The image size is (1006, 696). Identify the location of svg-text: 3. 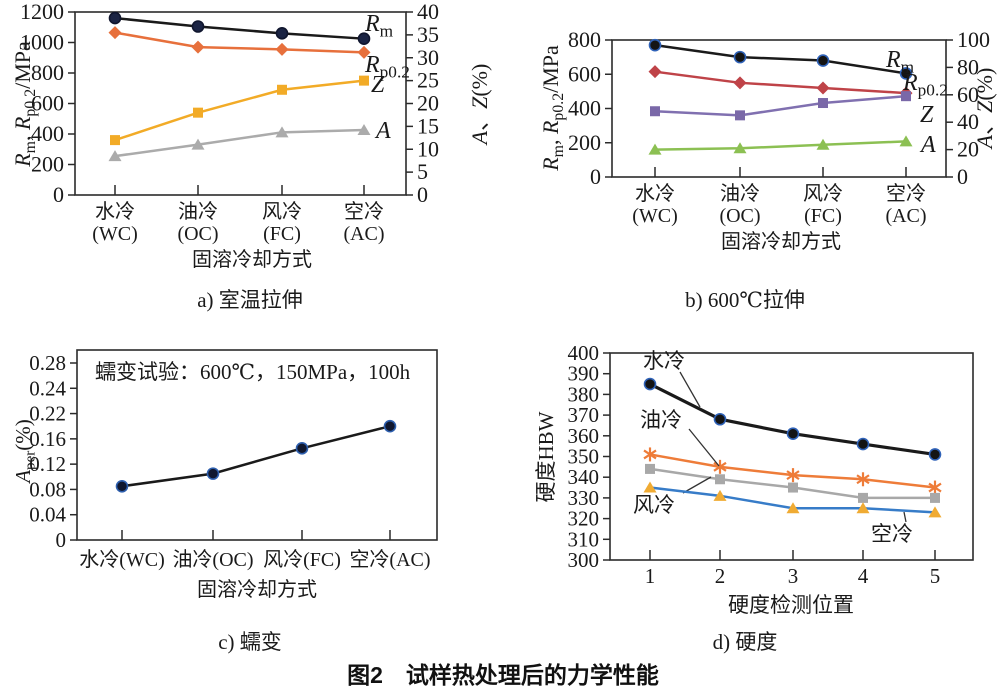
(793, 576).